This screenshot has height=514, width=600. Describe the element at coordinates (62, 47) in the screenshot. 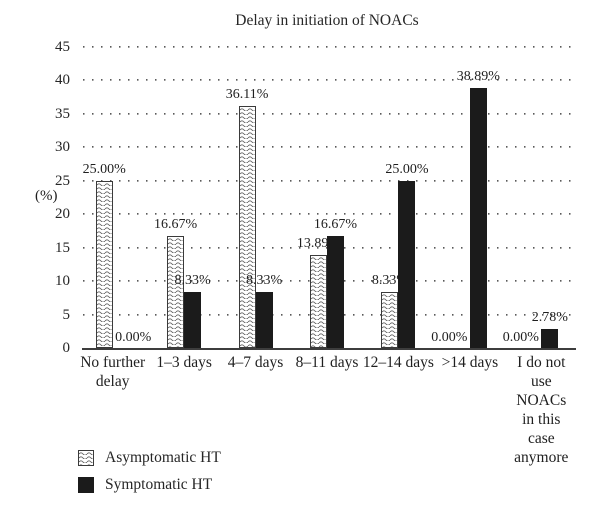

I see `y-tick-label: 45` at that location.